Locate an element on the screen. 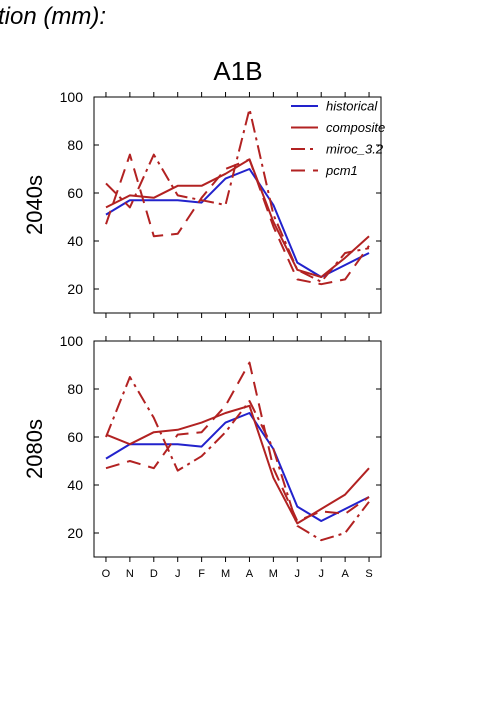  legend-label: composite is located at coordinates (355, 127).